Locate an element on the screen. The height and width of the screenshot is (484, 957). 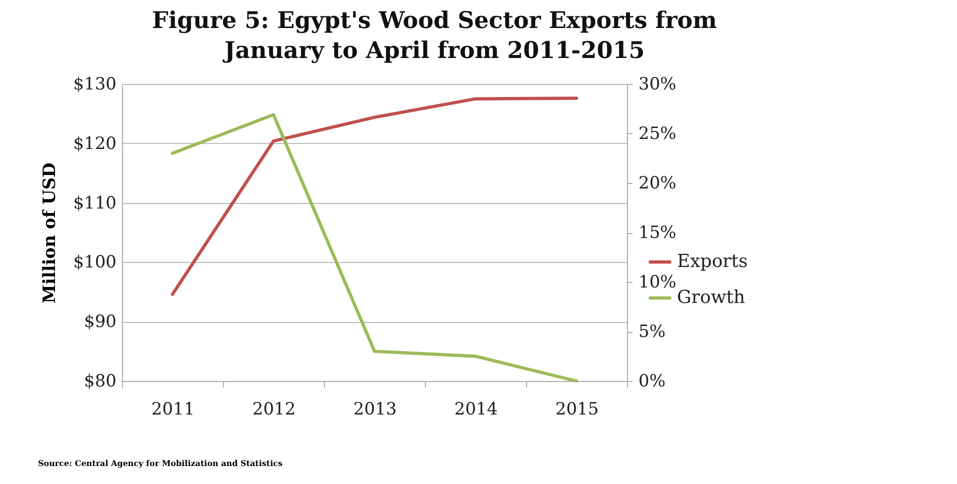
y-tick-label: $80 is located at coordinates (100, 382).